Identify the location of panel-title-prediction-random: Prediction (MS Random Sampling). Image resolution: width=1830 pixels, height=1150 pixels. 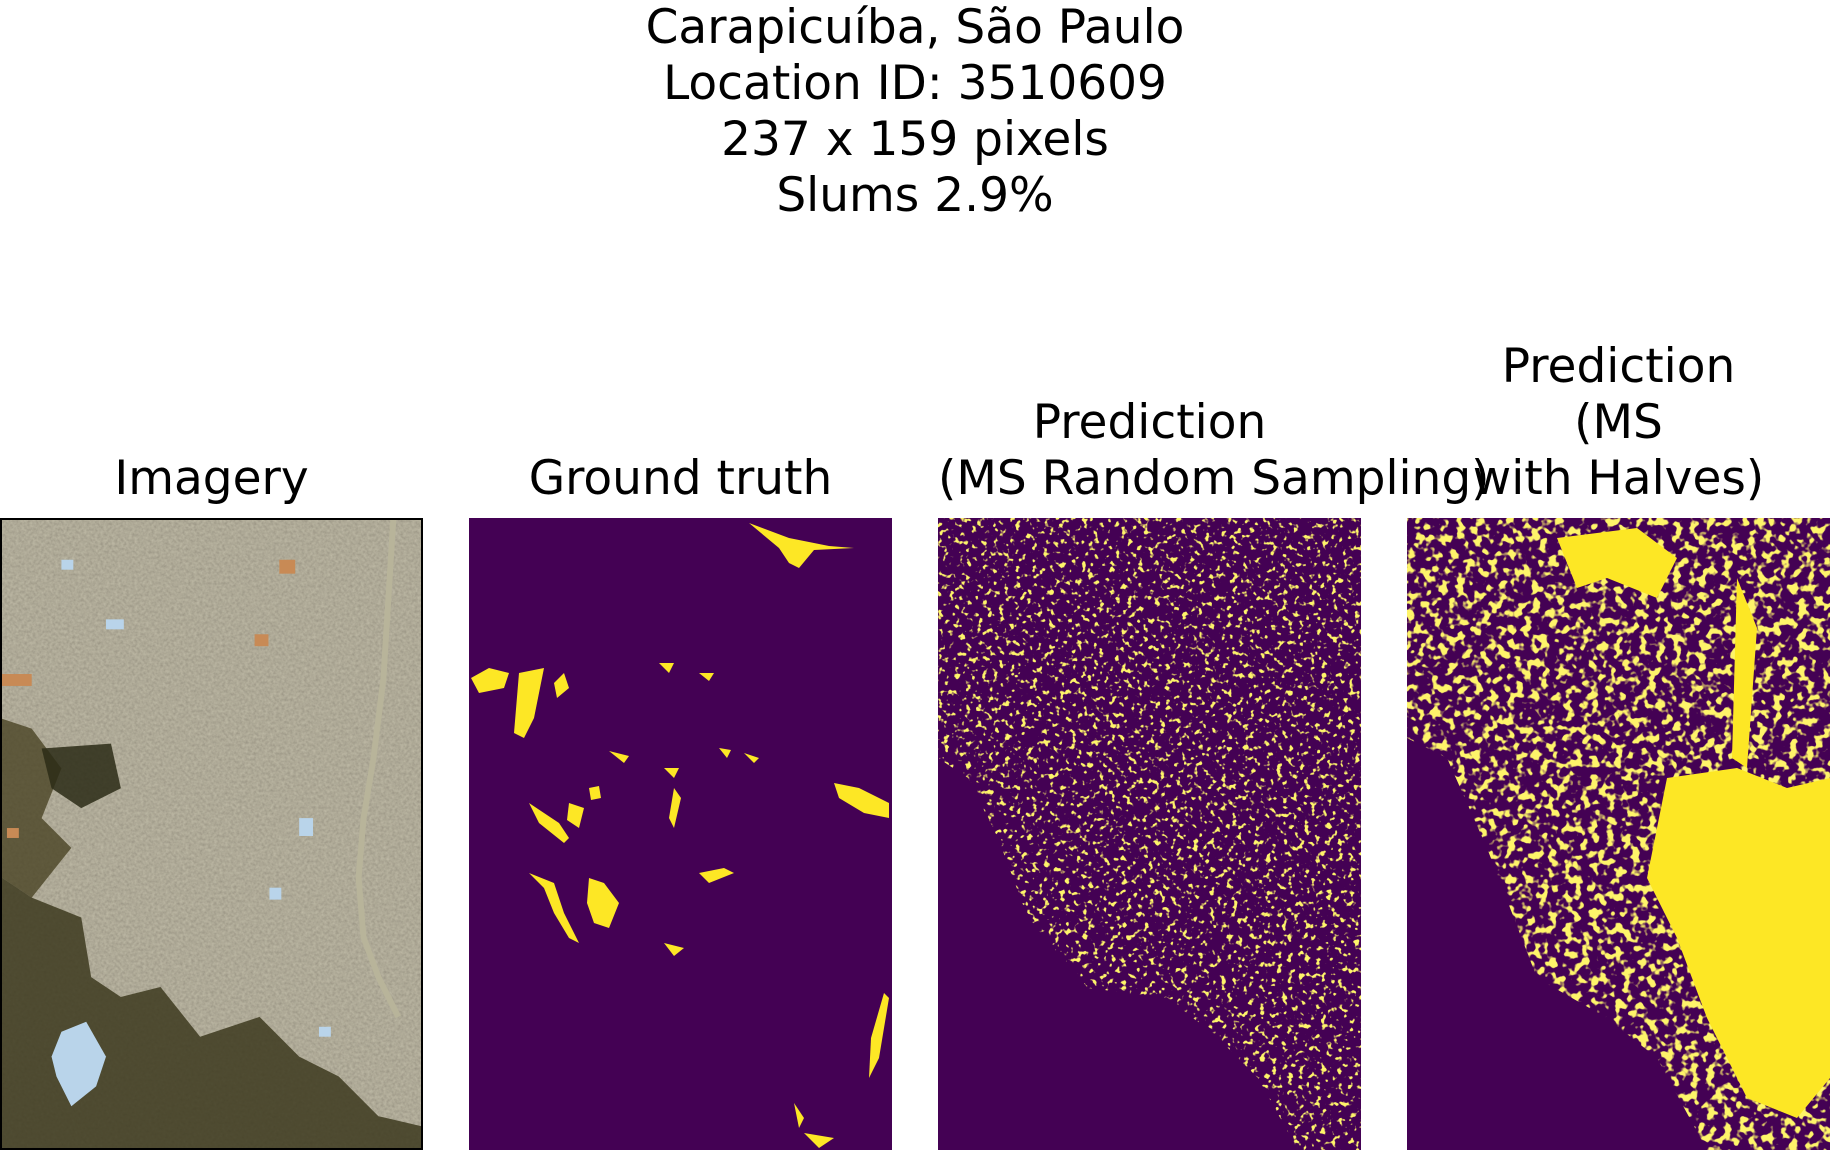
(1214, 450).